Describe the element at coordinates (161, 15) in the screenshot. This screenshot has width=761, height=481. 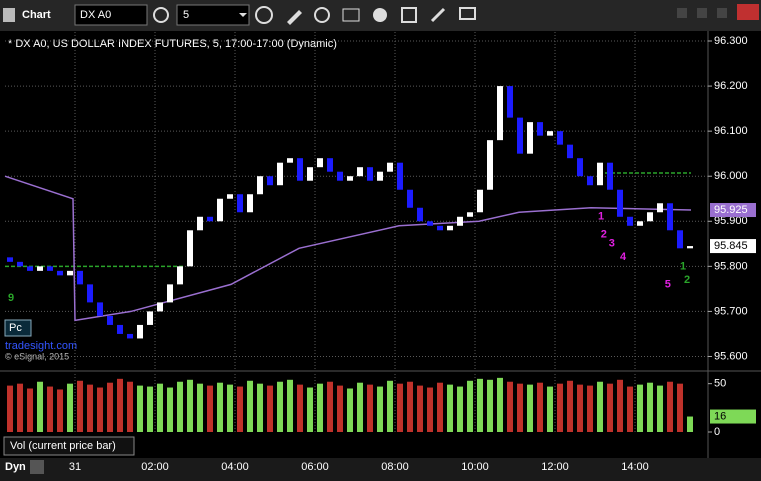
I see `settings-button` at that location.